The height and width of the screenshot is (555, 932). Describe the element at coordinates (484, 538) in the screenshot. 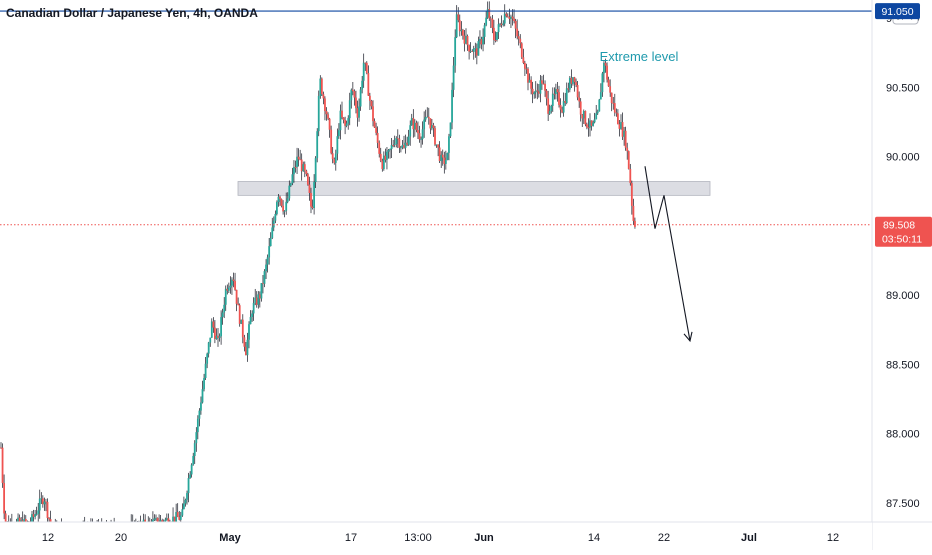

I see `x-tick-label: Jun` at that location.